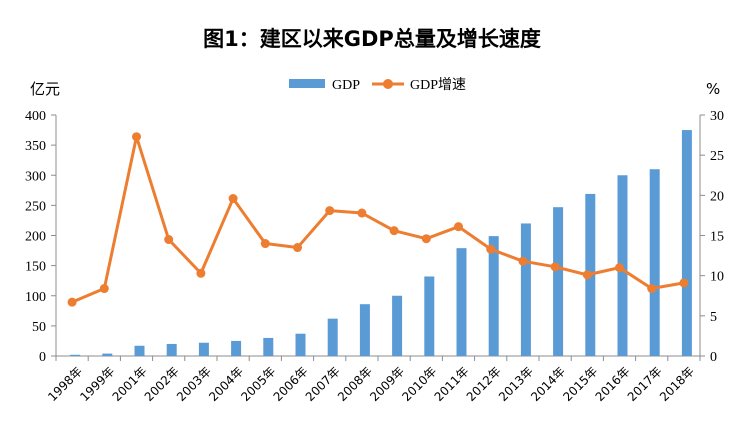 This screenshot has height=429, width=745. I want to click on y2-tick-label: 0, so click(713, 357).